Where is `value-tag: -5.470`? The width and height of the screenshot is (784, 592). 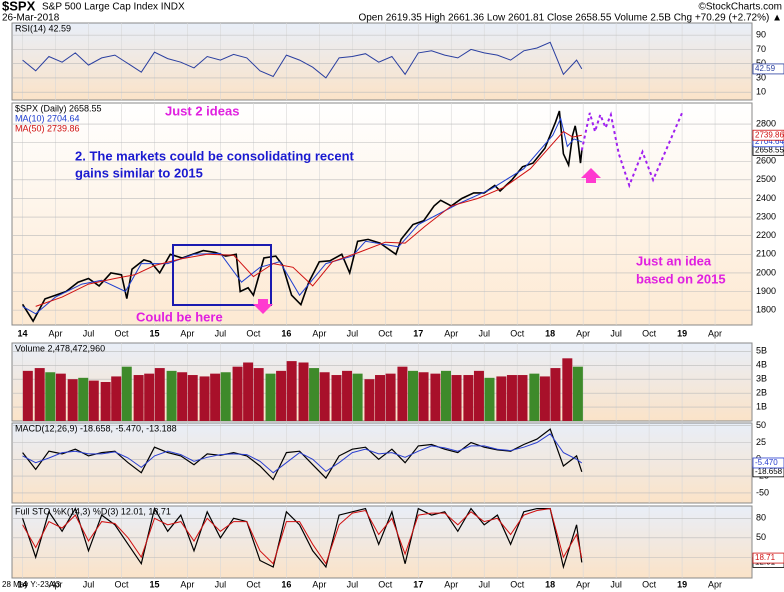 value-tag: -5.470 is located at coordinates (766, 462).